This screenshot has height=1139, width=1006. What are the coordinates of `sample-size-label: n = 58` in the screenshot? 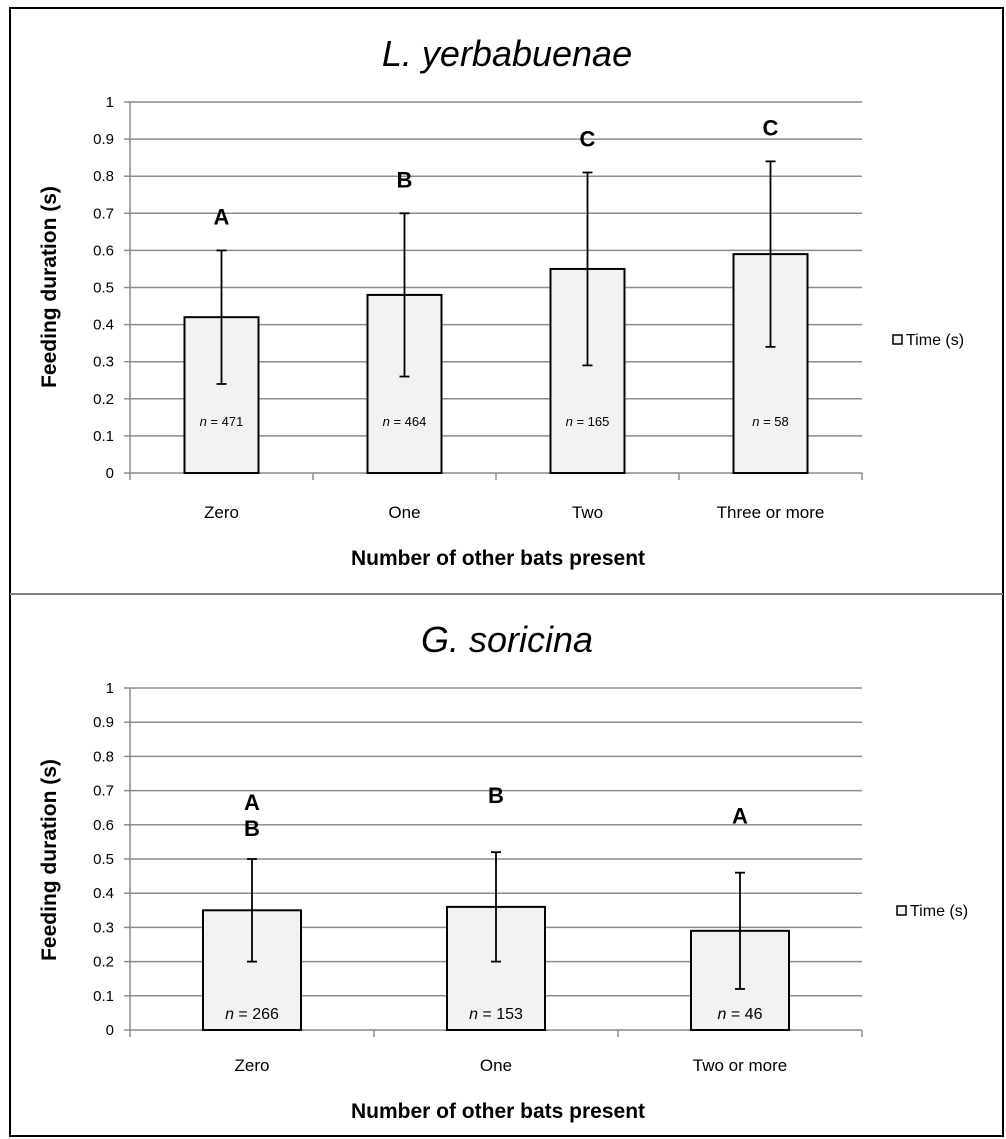 It's located at (770, 421).